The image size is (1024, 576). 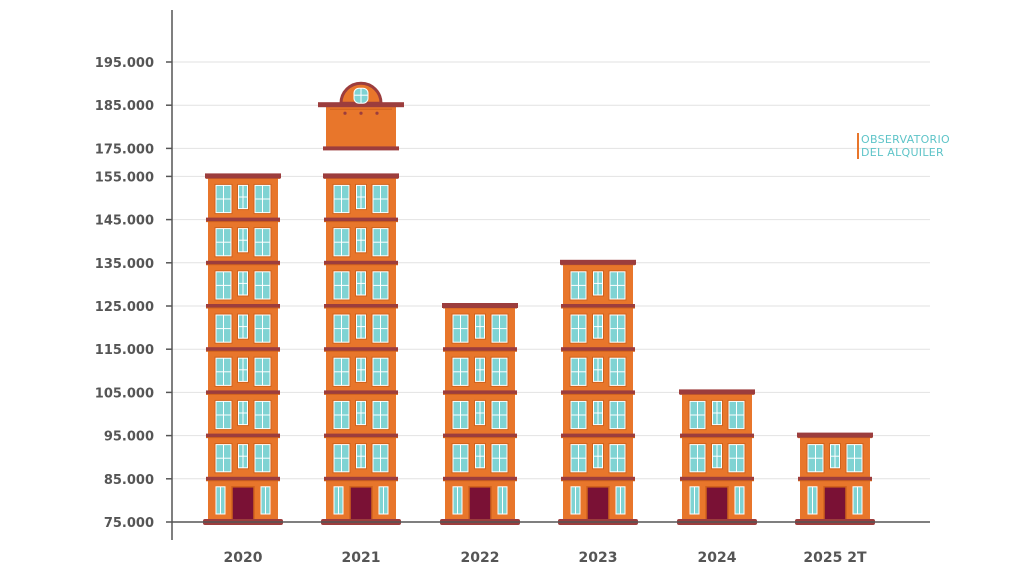 I want to click on x-tick-label: 2023, so click(x=598, y=558).